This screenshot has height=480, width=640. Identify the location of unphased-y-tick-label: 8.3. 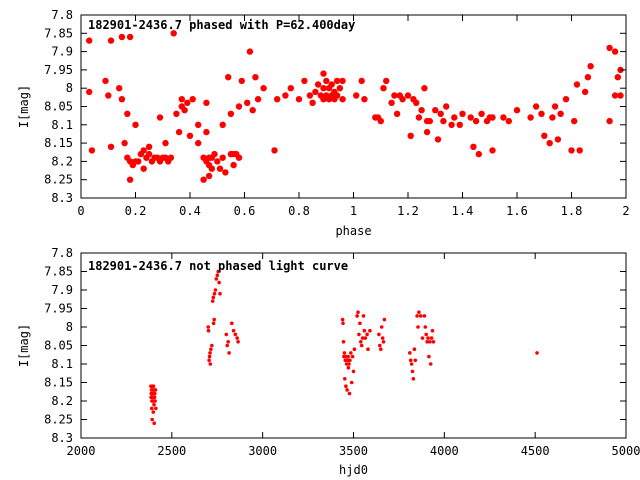
(62, 438).